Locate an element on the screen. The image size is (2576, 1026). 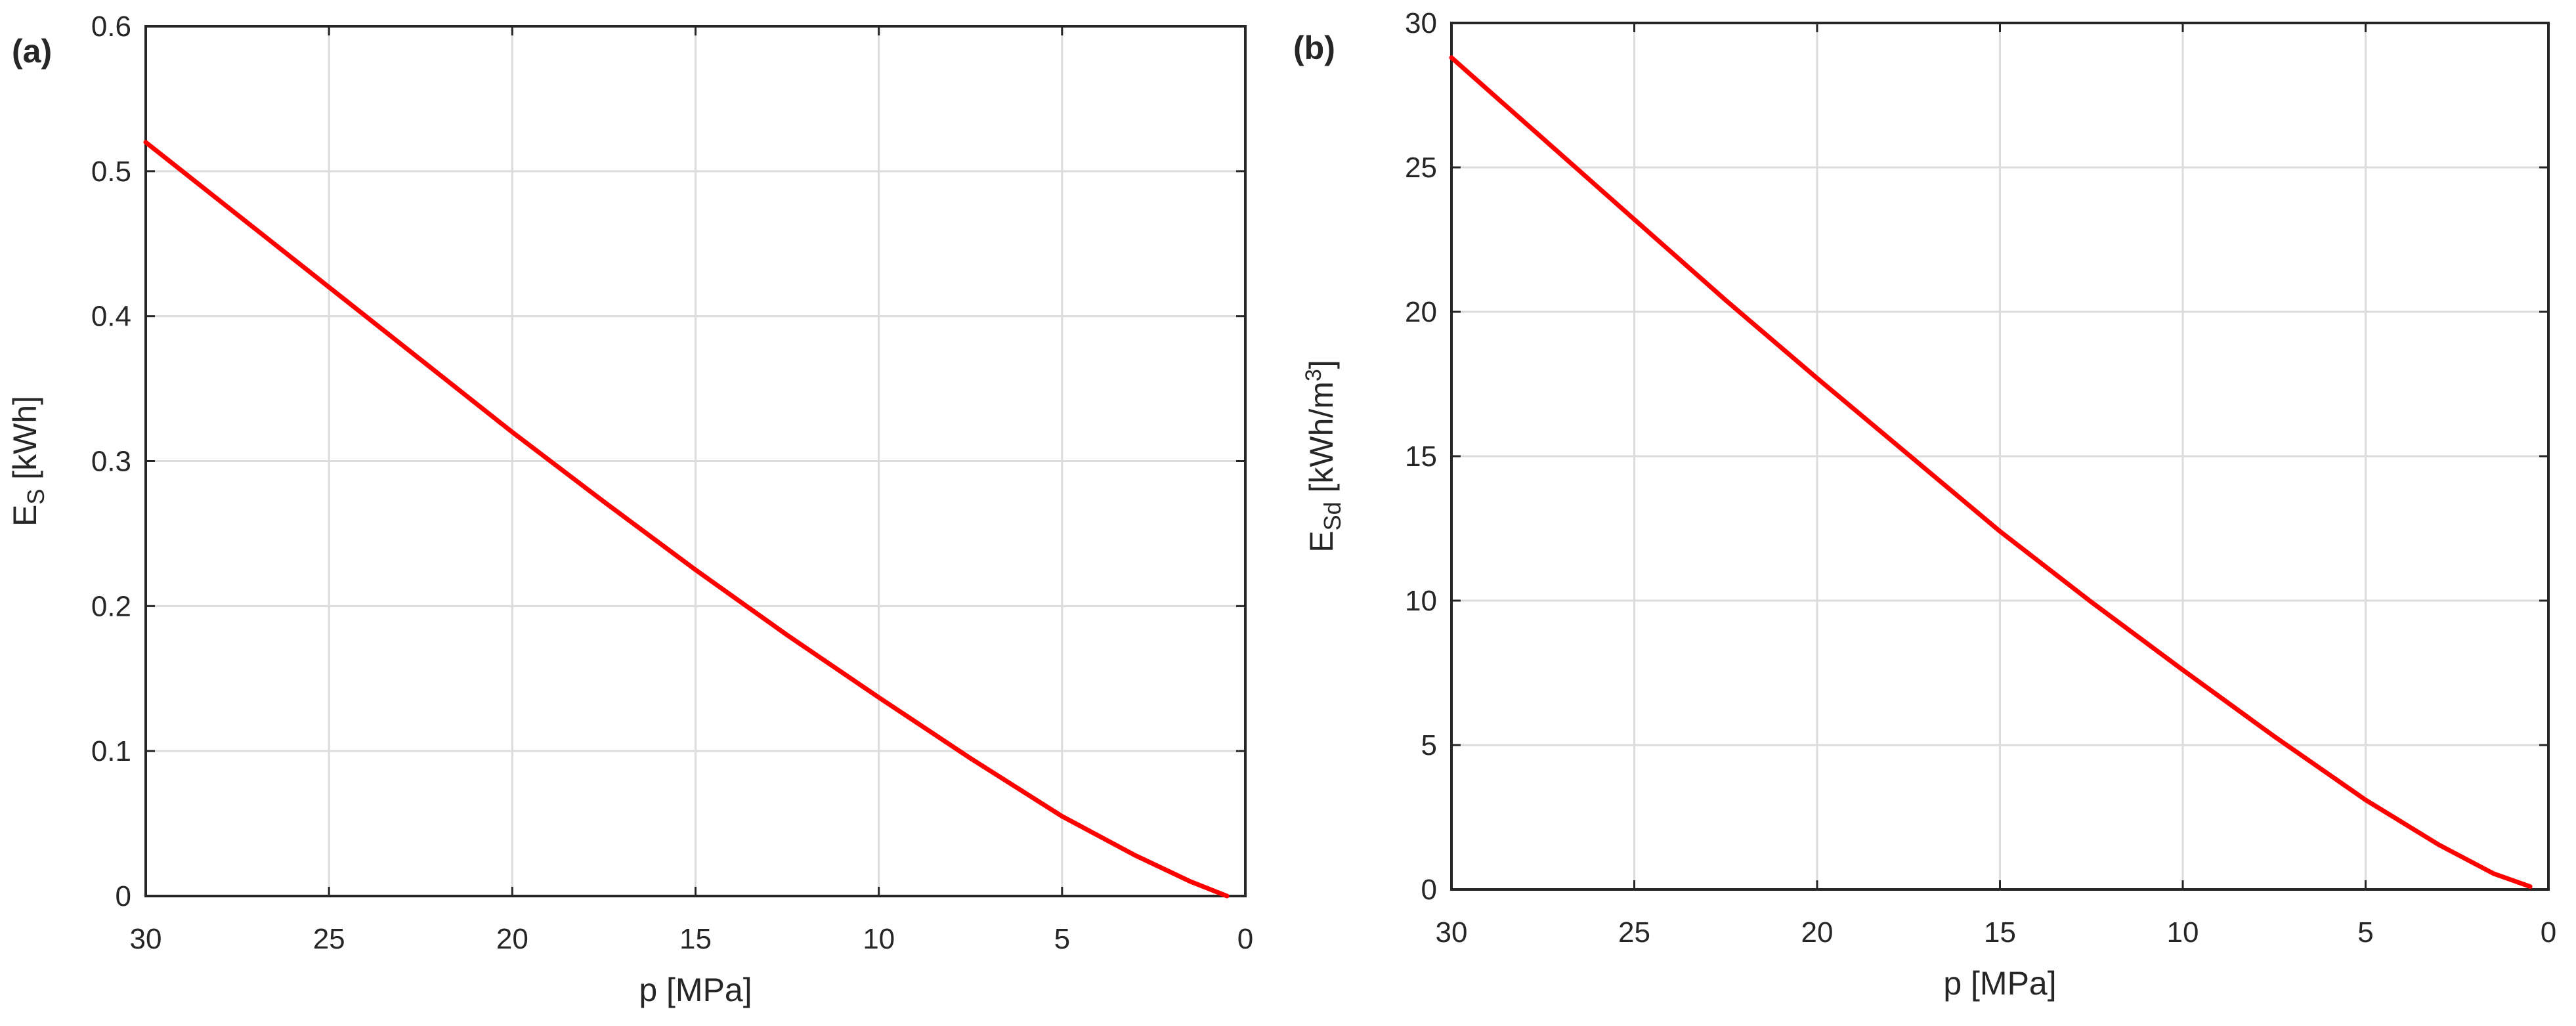
y-tick-label: 15 is located at coordinates (1421, 456).